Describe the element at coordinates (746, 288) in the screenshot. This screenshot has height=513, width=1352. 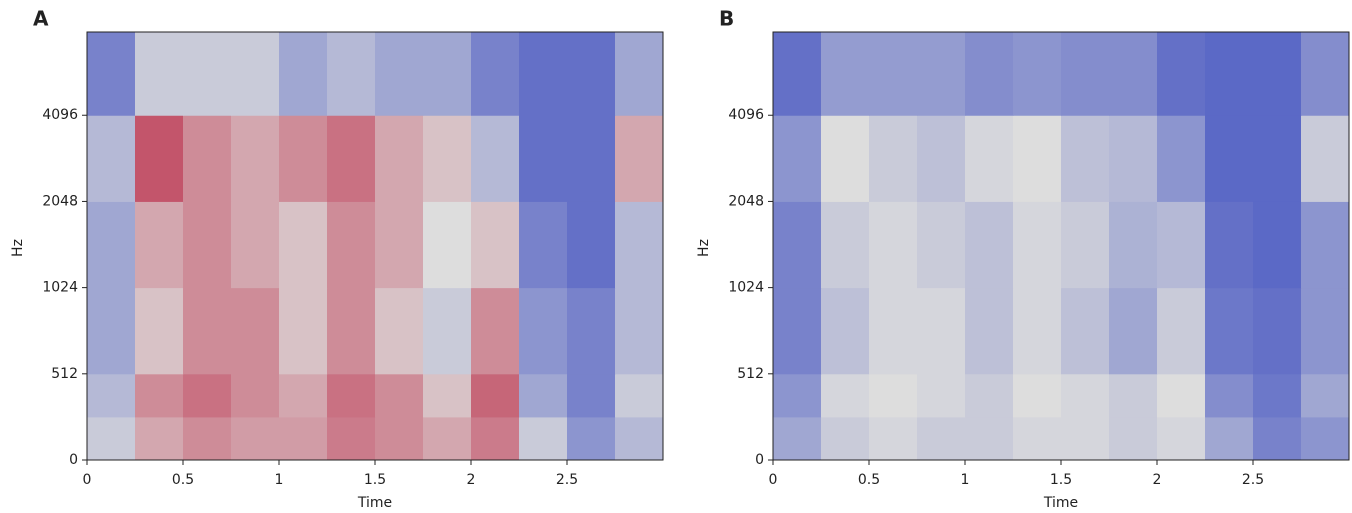
I see `y-tick-label: 1024` at that location.